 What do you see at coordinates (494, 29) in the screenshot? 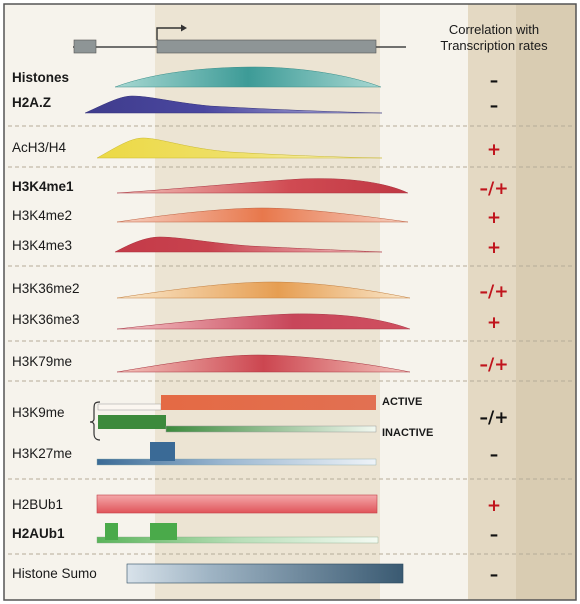
I see `correlation-header-line1: Correlation with` at bounding box center [494, 29].